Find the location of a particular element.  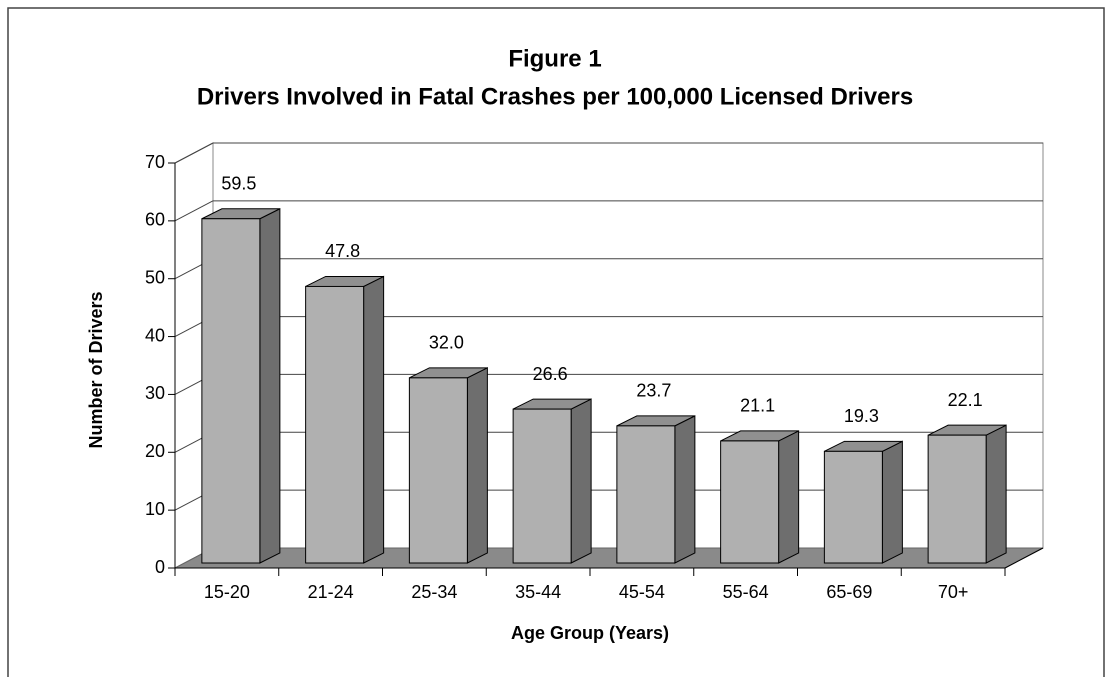

value-label: 23.7 is located at coordinates (653, 391).